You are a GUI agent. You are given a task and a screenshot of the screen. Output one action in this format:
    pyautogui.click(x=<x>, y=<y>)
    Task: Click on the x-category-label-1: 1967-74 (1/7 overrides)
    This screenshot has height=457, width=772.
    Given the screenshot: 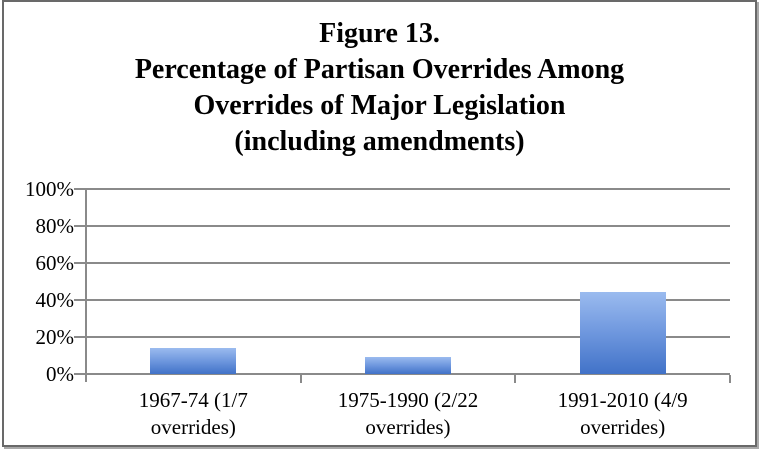 What is the action you would take?
    pyautogui.click(x=193, y=413)
    